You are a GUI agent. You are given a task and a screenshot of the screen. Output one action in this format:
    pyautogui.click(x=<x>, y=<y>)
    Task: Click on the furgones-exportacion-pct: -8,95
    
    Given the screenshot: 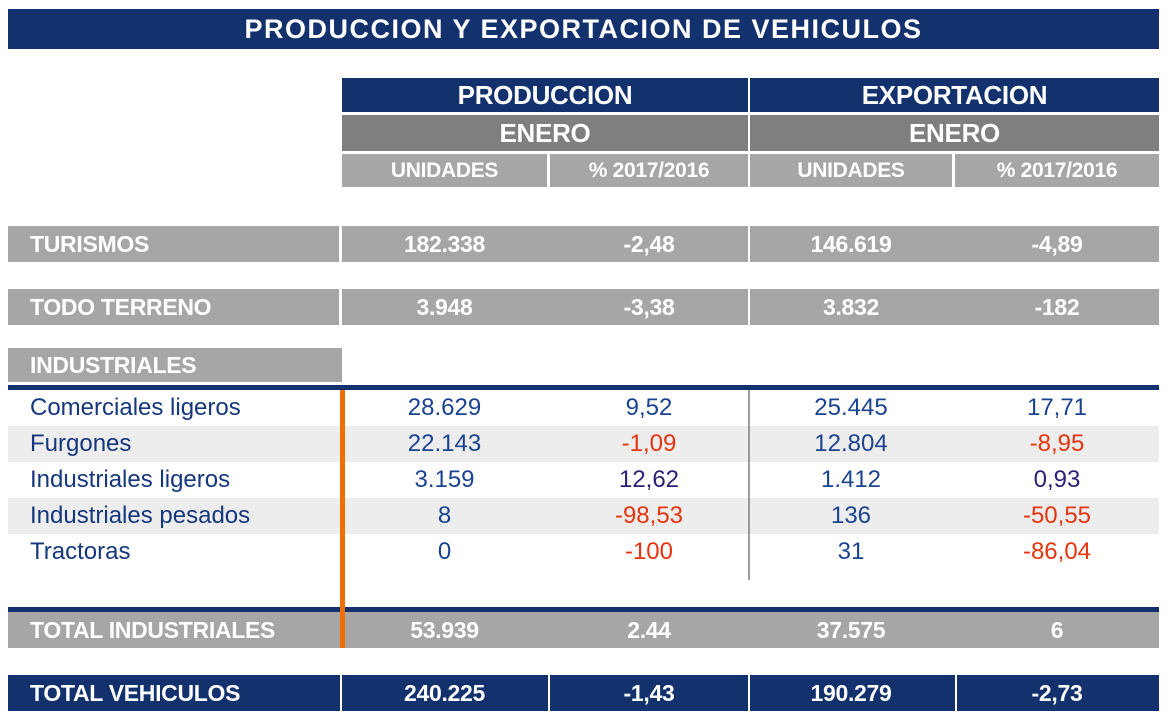 What is the action you would take?
    pyautogui.click(x=1057, y=443)
    